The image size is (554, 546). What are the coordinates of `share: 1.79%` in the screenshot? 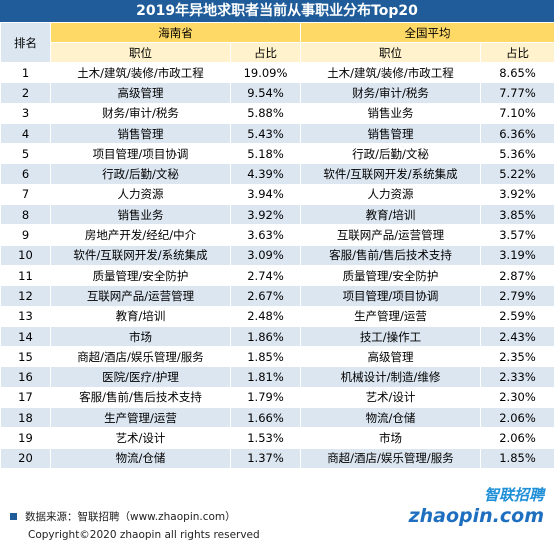 It's located at (265, 397).